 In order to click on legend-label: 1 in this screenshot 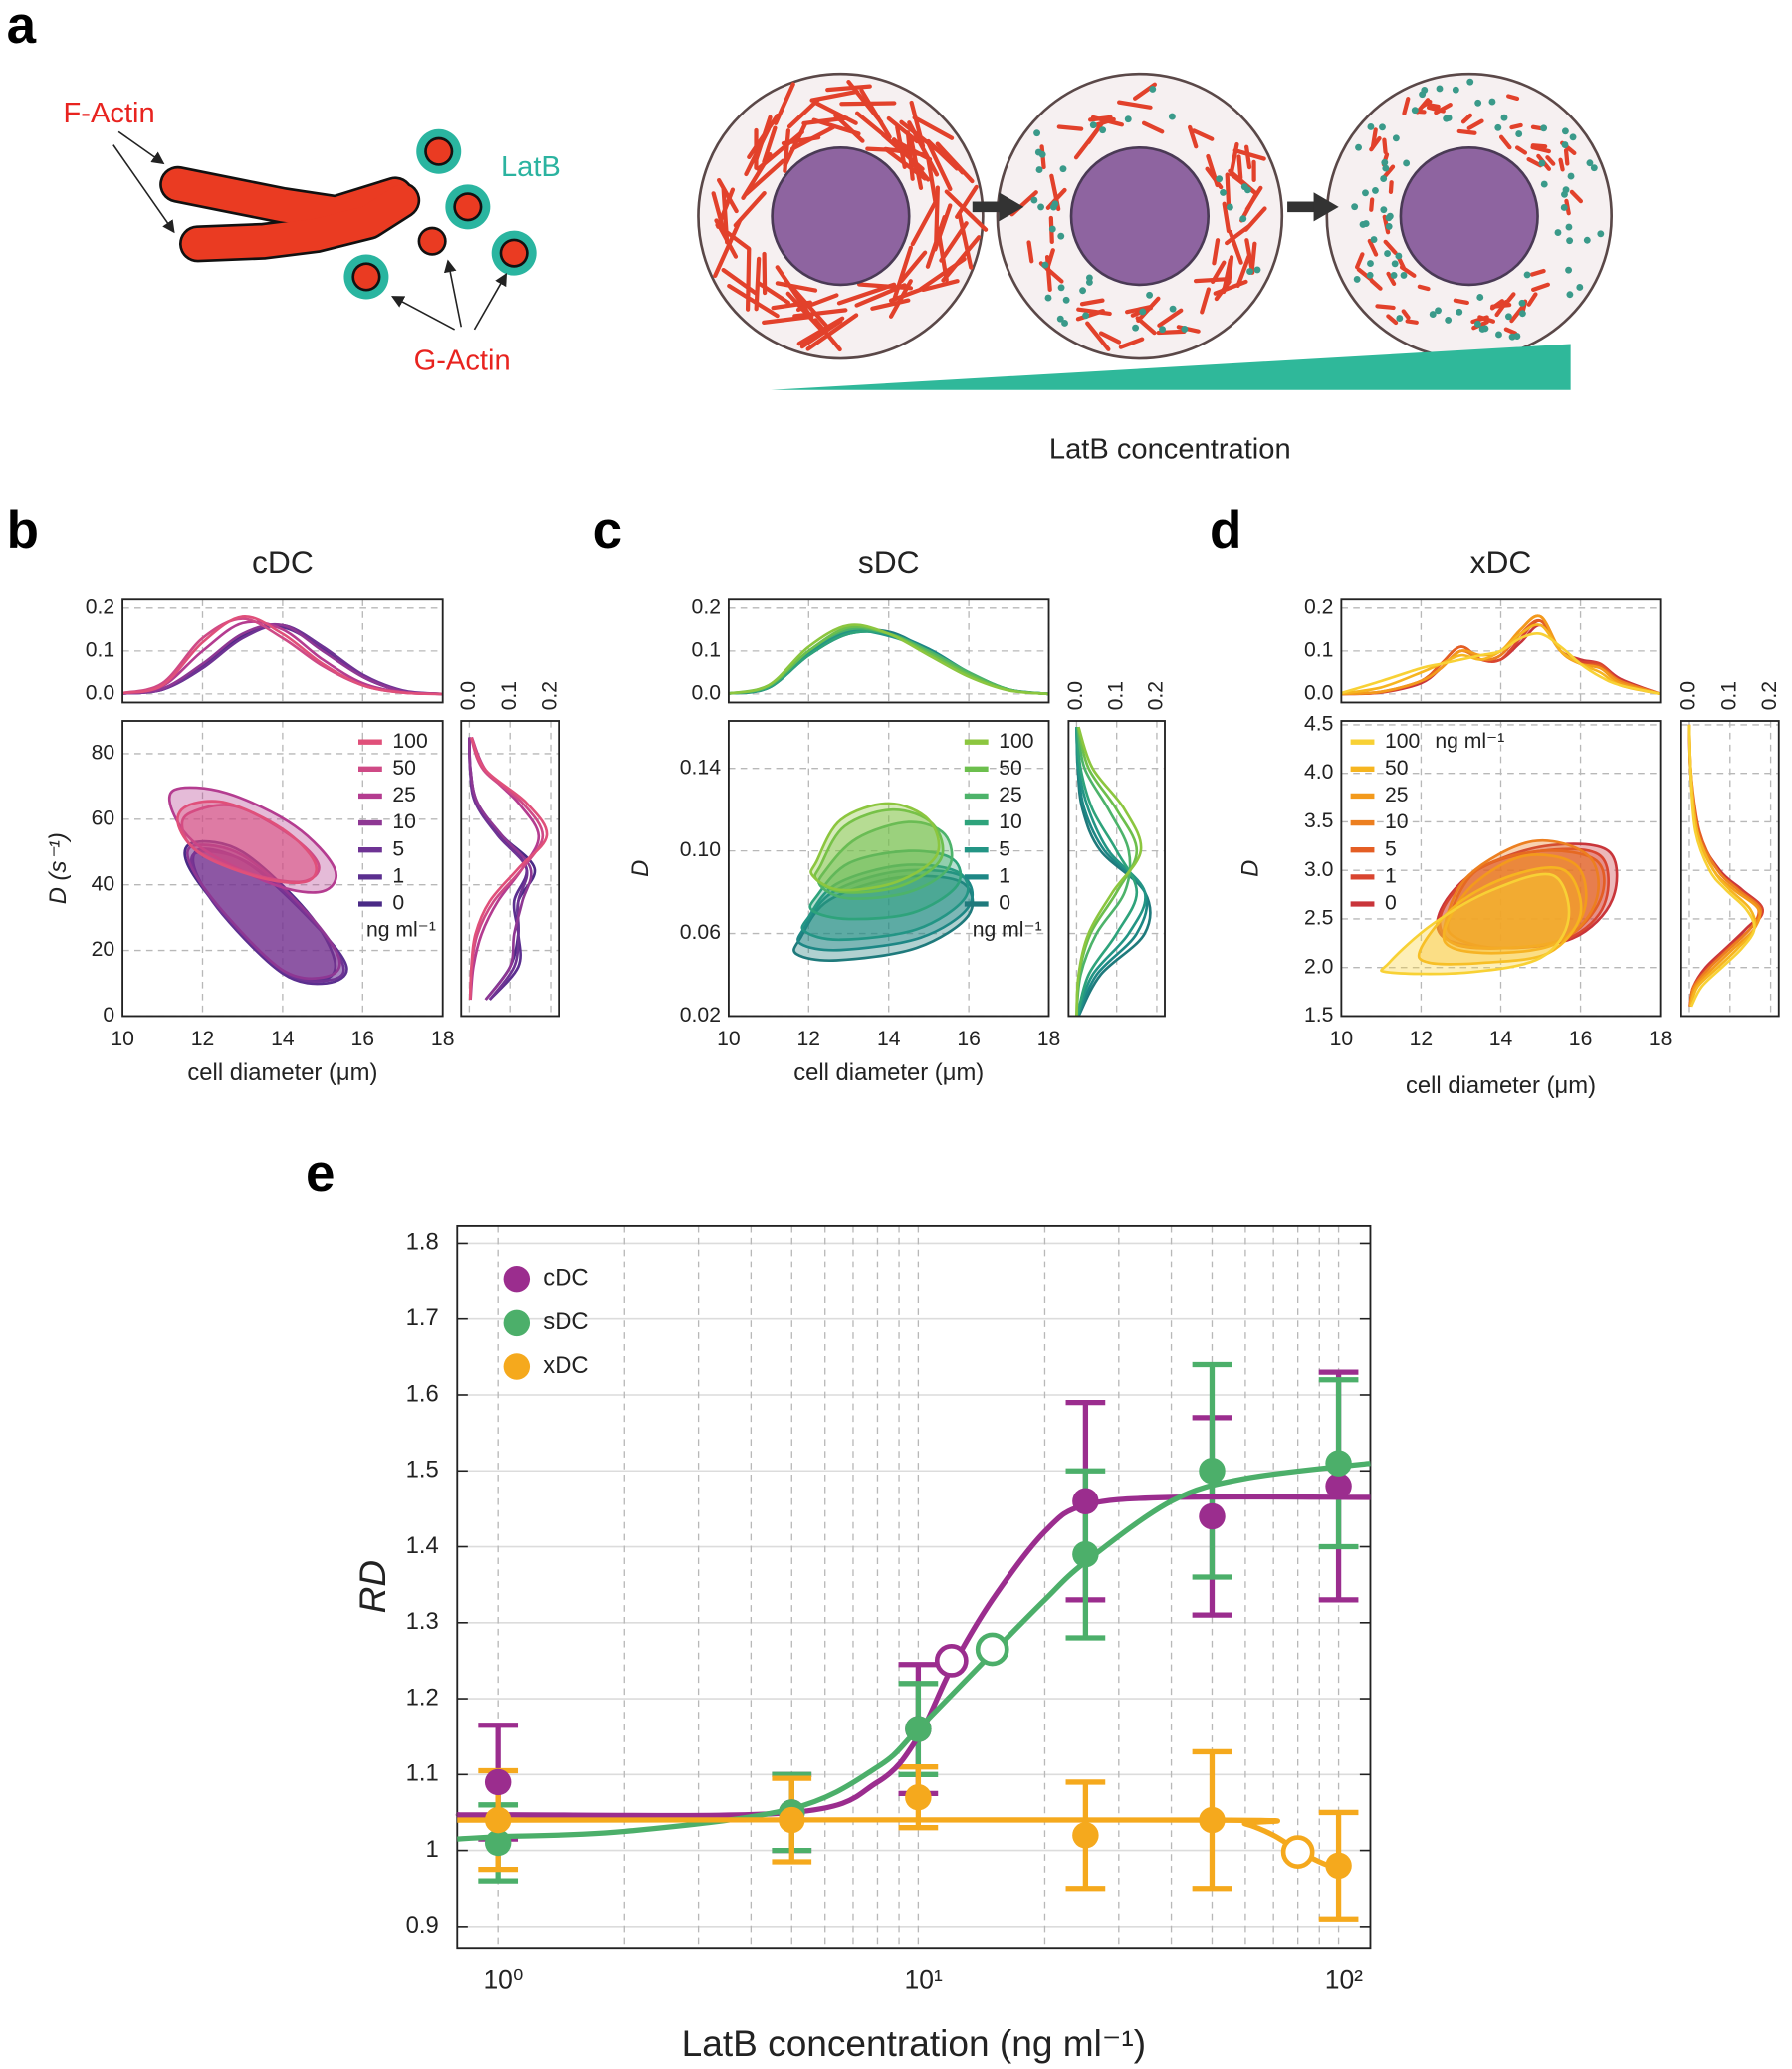, I will do `click(1391, 875)`.